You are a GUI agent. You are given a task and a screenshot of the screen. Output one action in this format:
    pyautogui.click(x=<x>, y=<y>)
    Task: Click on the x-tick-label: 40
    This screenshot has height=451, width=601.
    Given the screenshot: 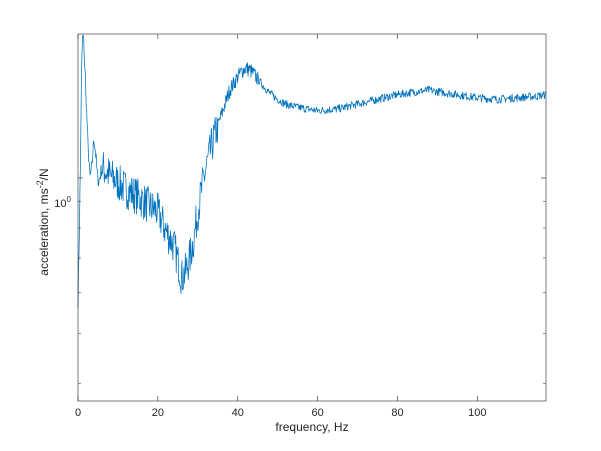 What is the action you would take?
    pyautogui.click(x=238, y=413)
    